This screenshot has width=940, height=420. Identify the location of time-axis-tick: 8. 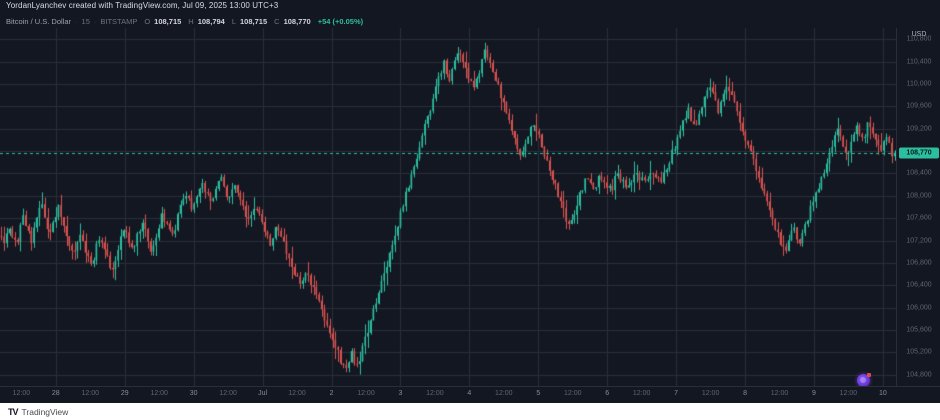
(745, 393).